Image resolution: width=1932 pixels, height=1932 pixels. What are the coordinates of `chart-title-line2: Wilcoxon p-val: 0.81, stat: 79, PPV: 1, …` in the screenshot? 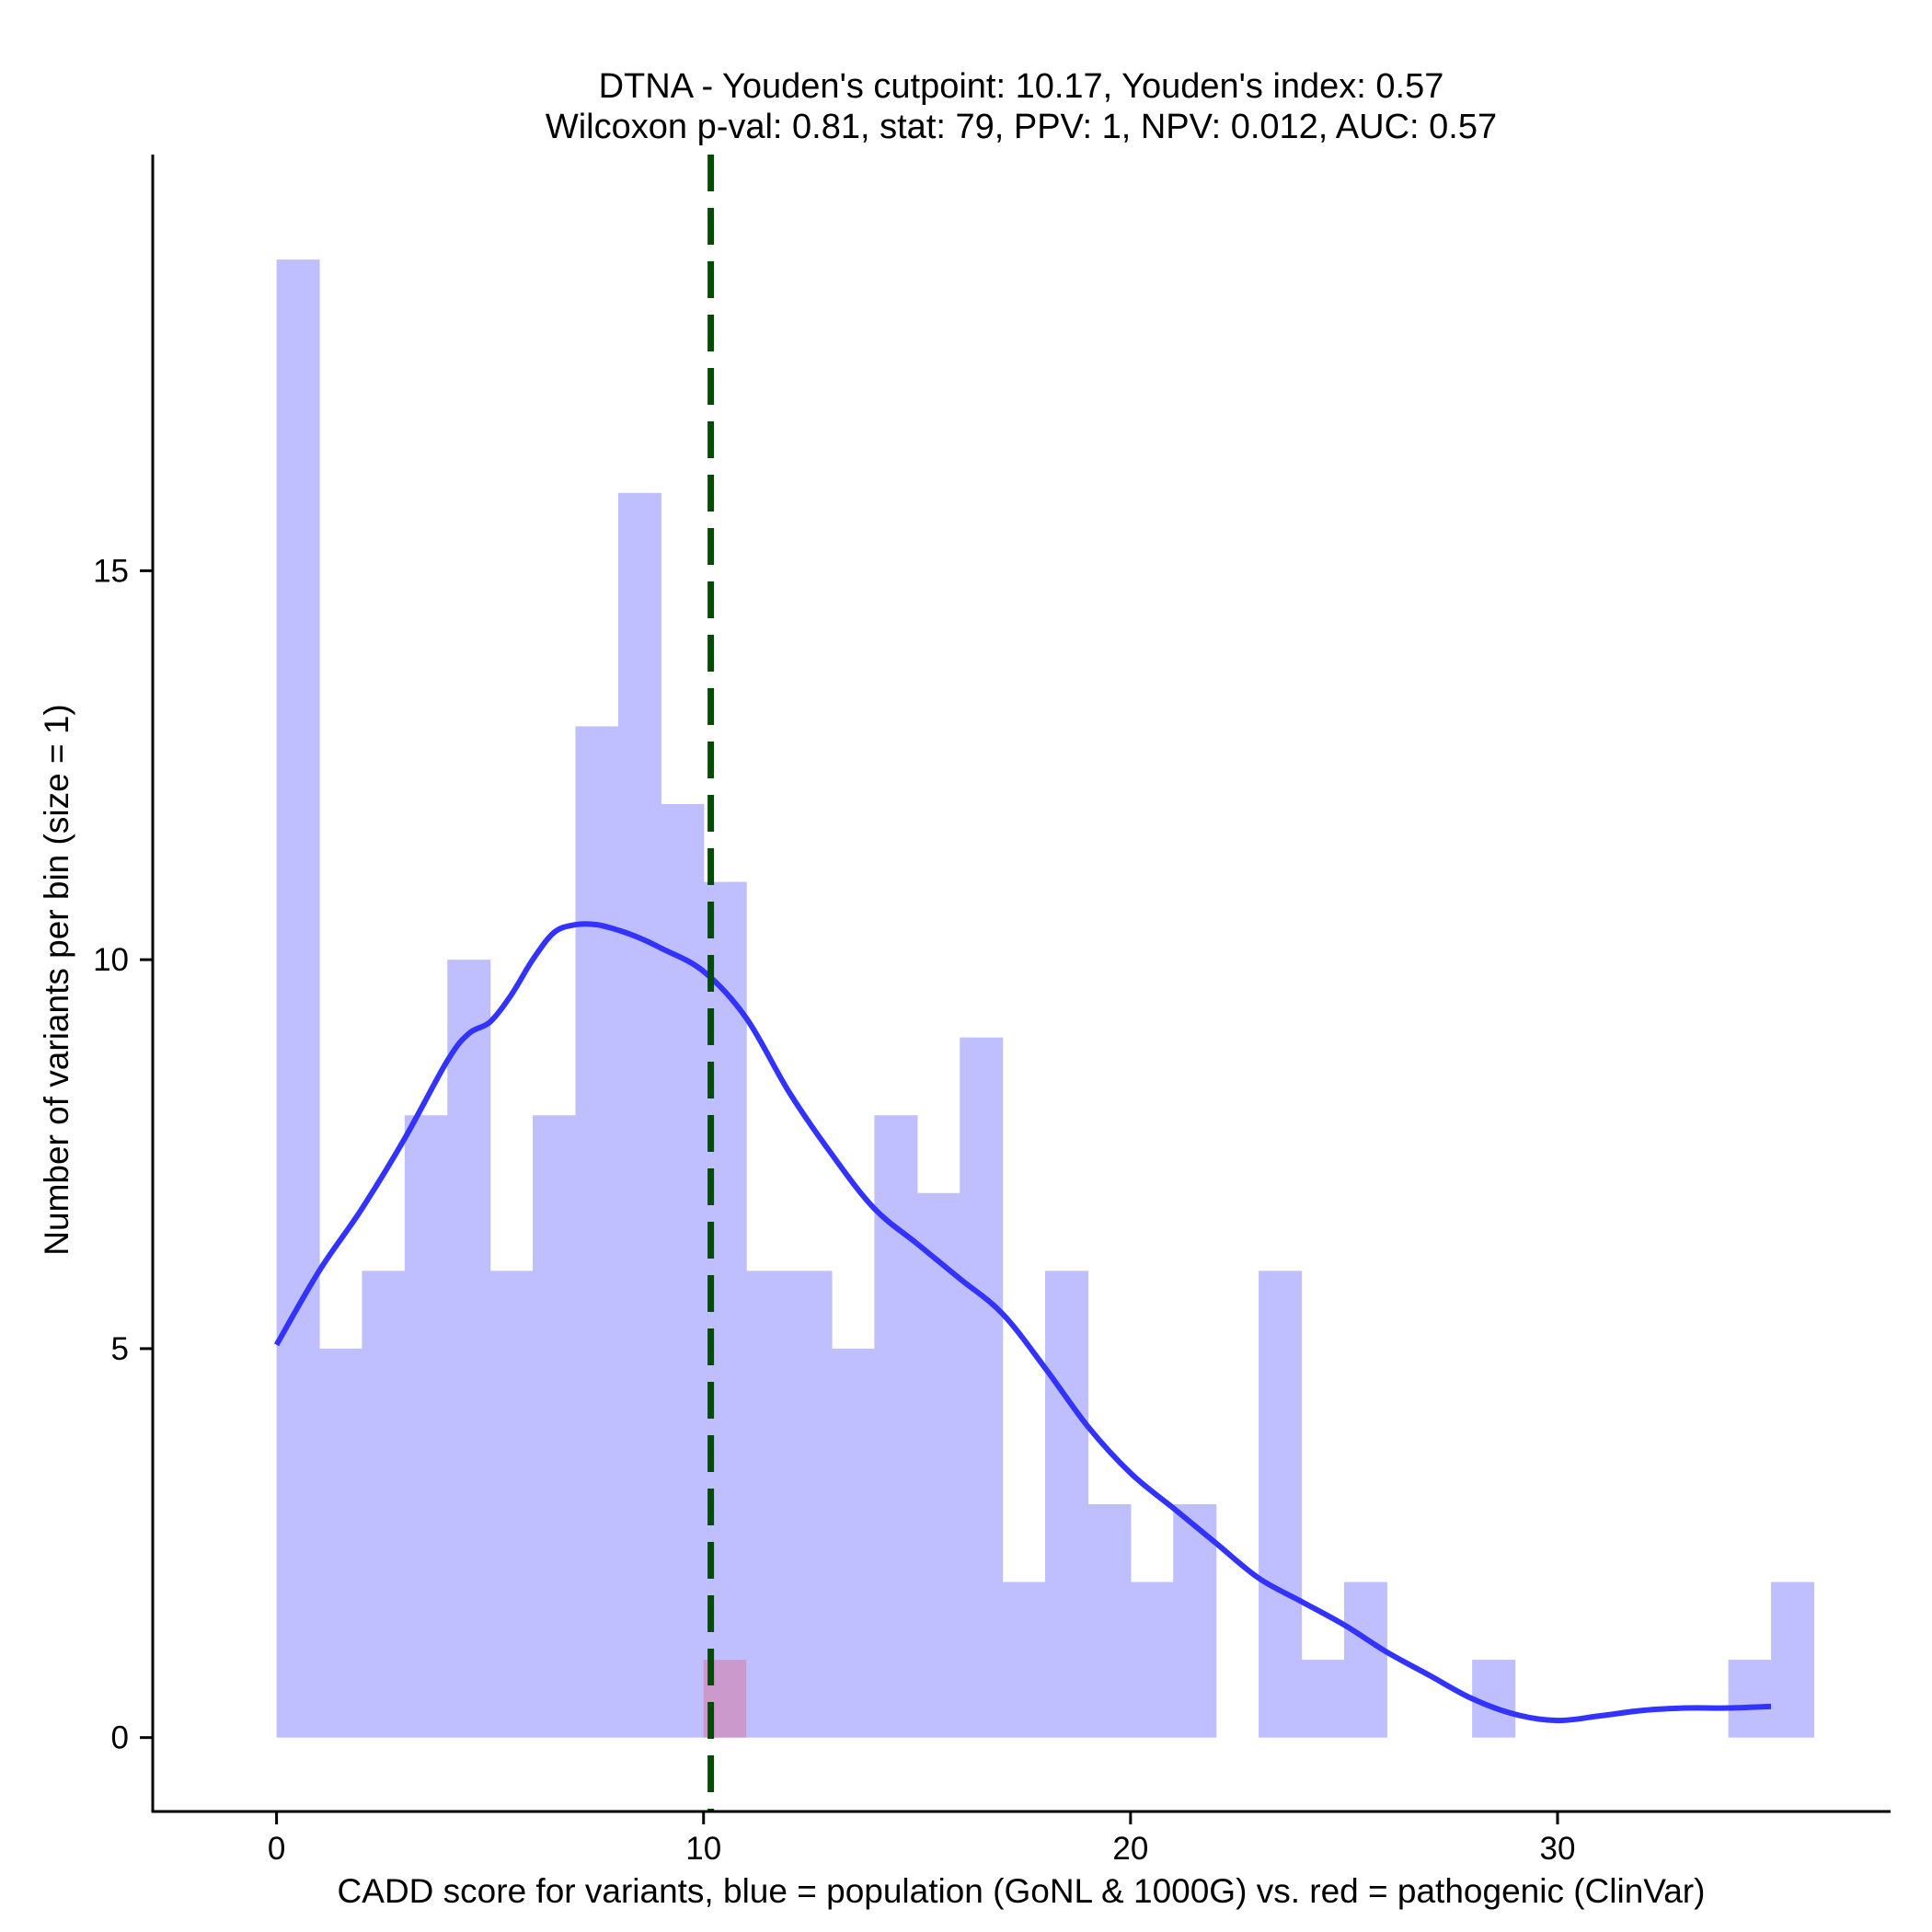 It's located at (1021, 127).